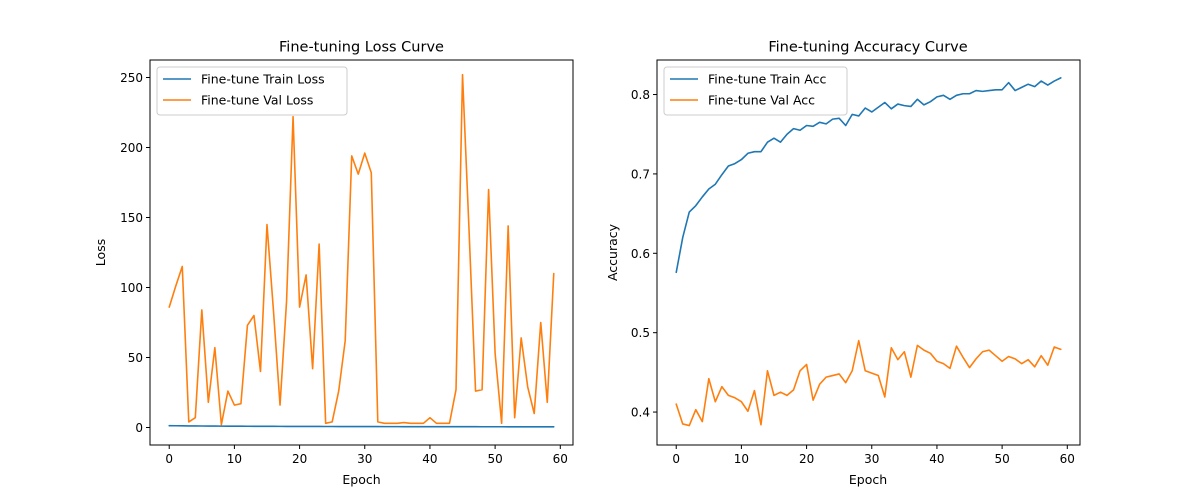 The height and width of the screenshot is (500, 1200). I want to click on legend: Fine-tune Train Acc Fine-tune Val Acc, so click(755, 91).